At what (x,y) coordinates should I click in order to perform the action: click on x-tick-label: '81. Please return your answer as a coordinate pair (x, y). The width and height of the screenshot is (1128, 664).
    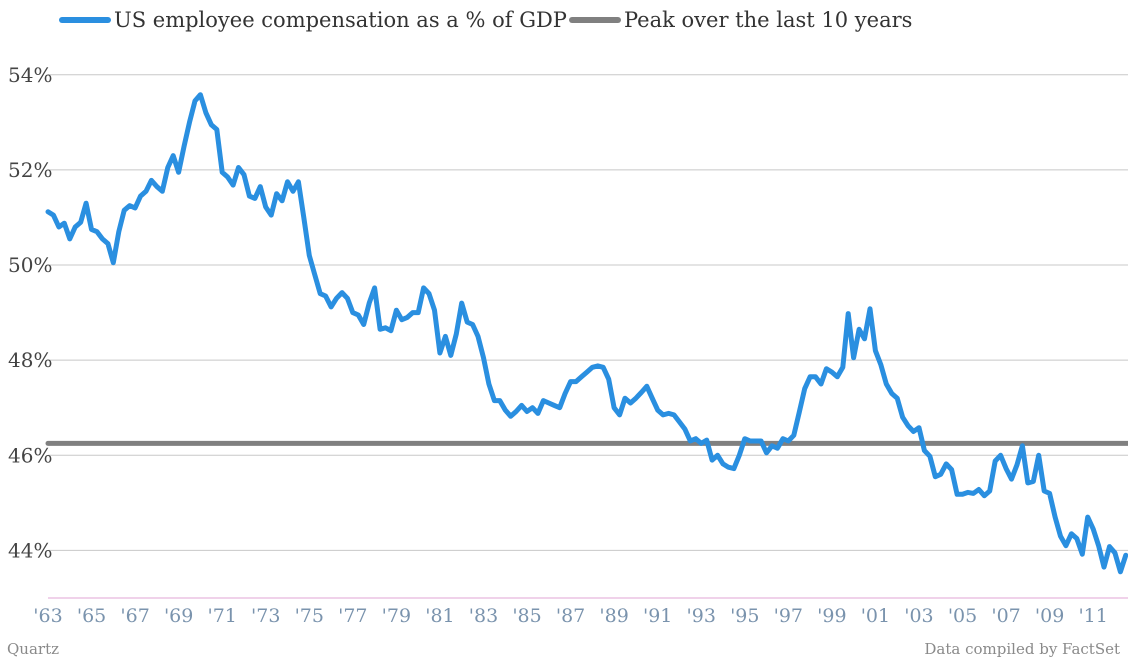
    Looking at the image, I should click on (439, 616).